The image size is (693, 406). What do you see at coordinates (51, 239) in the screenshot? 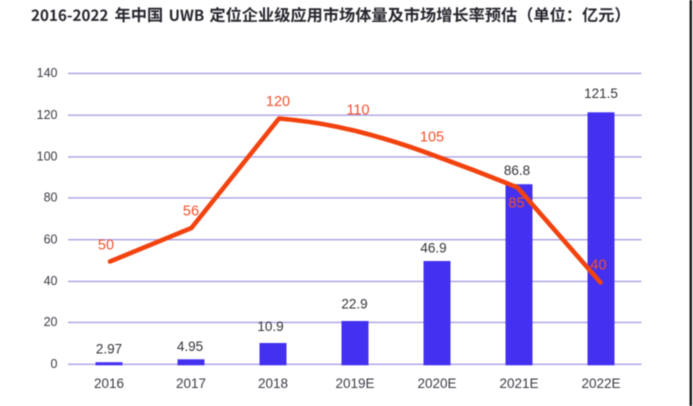
I see `svg-text: 60` at bounding box center [51, 239].